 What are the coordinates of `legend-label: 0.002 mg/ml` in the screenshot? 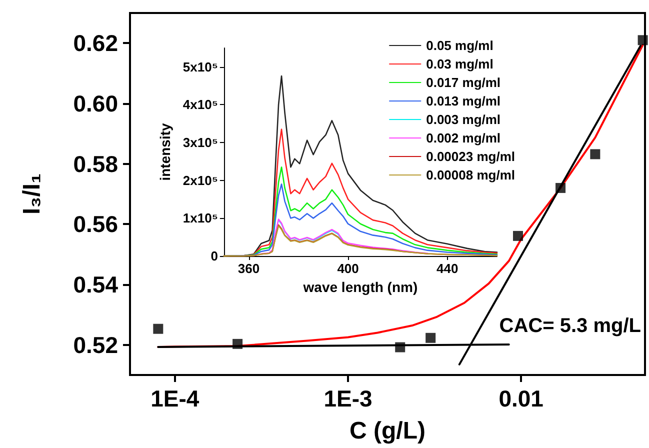 It's located at (463, 138).